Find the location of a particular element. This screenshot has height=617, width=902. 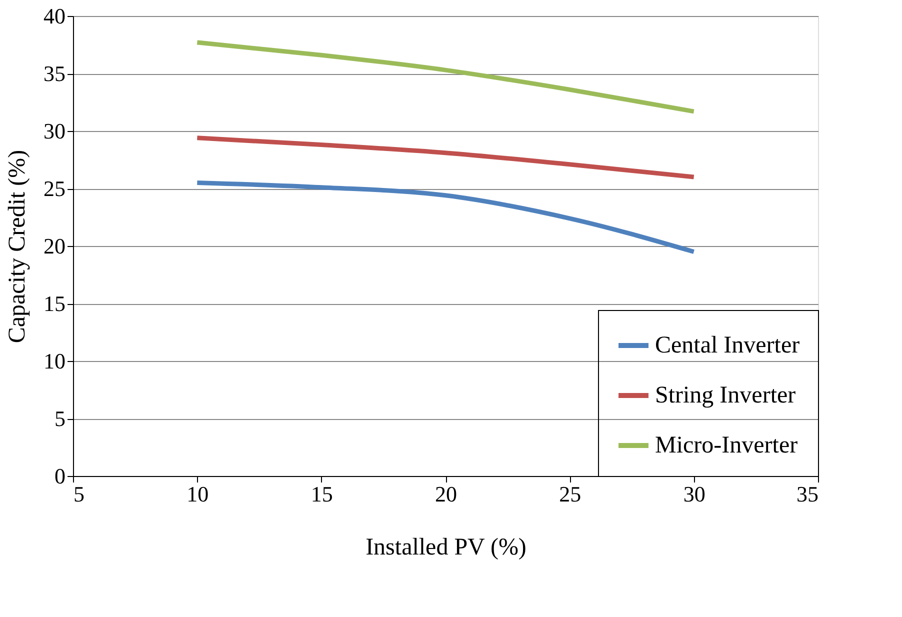

x-tick-label: 5 is located at coordinates (79, 494).